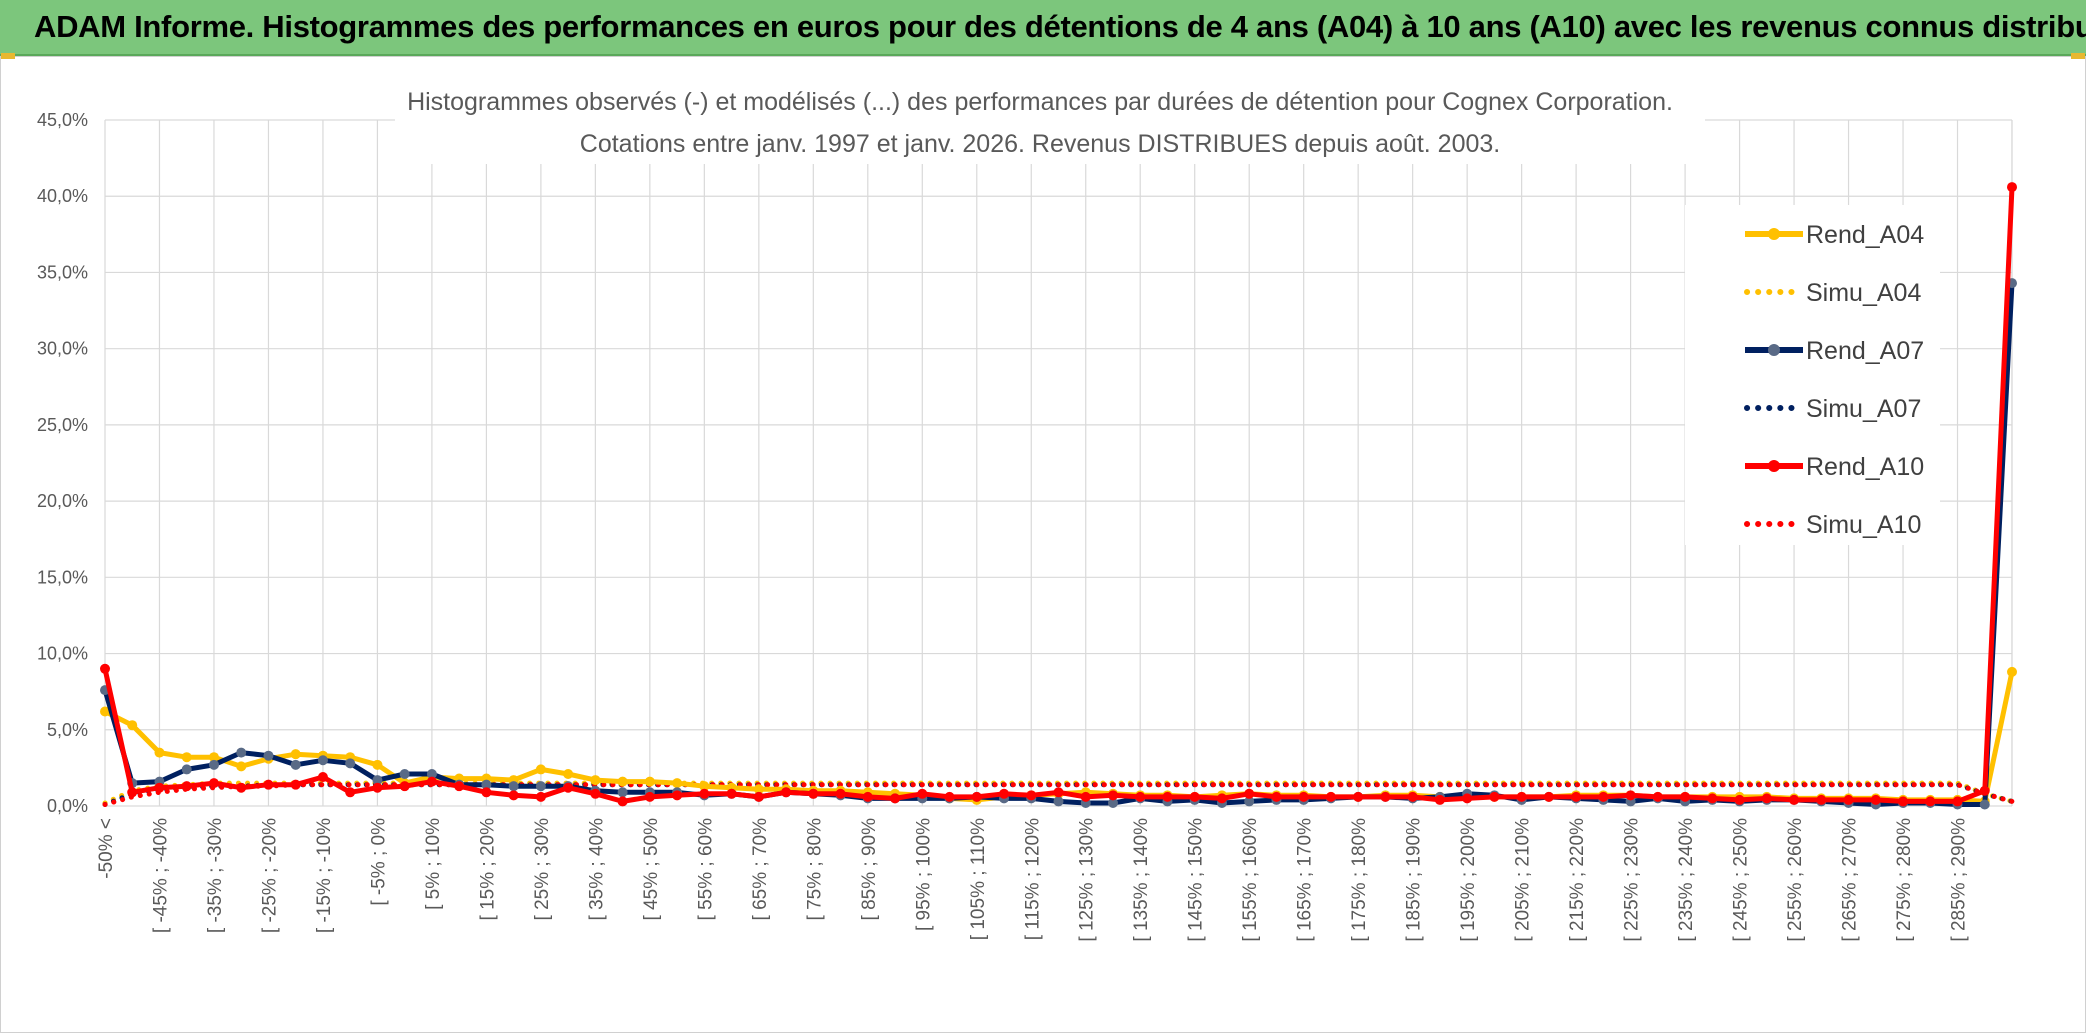 The width and height of the screenshot is (2086, 1033). Describe the element at coordinates (705, 869) in the screenshot. I see `x-tick-label: [ 55% ; 60%` at that location.